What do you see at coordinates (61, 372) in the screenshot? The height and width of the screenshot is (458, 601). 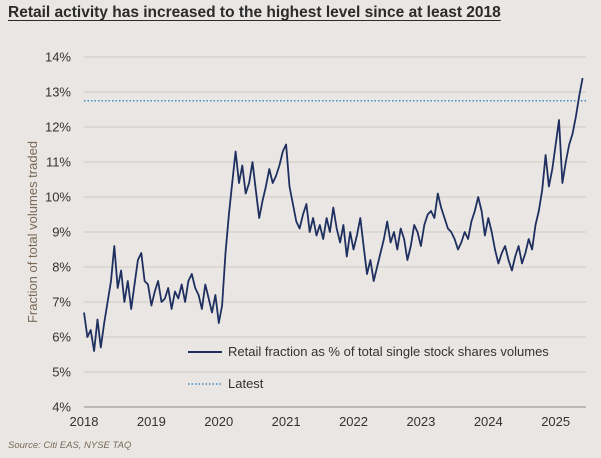 I see `y-tick-label: 5%` at bounding box center [61, 372].